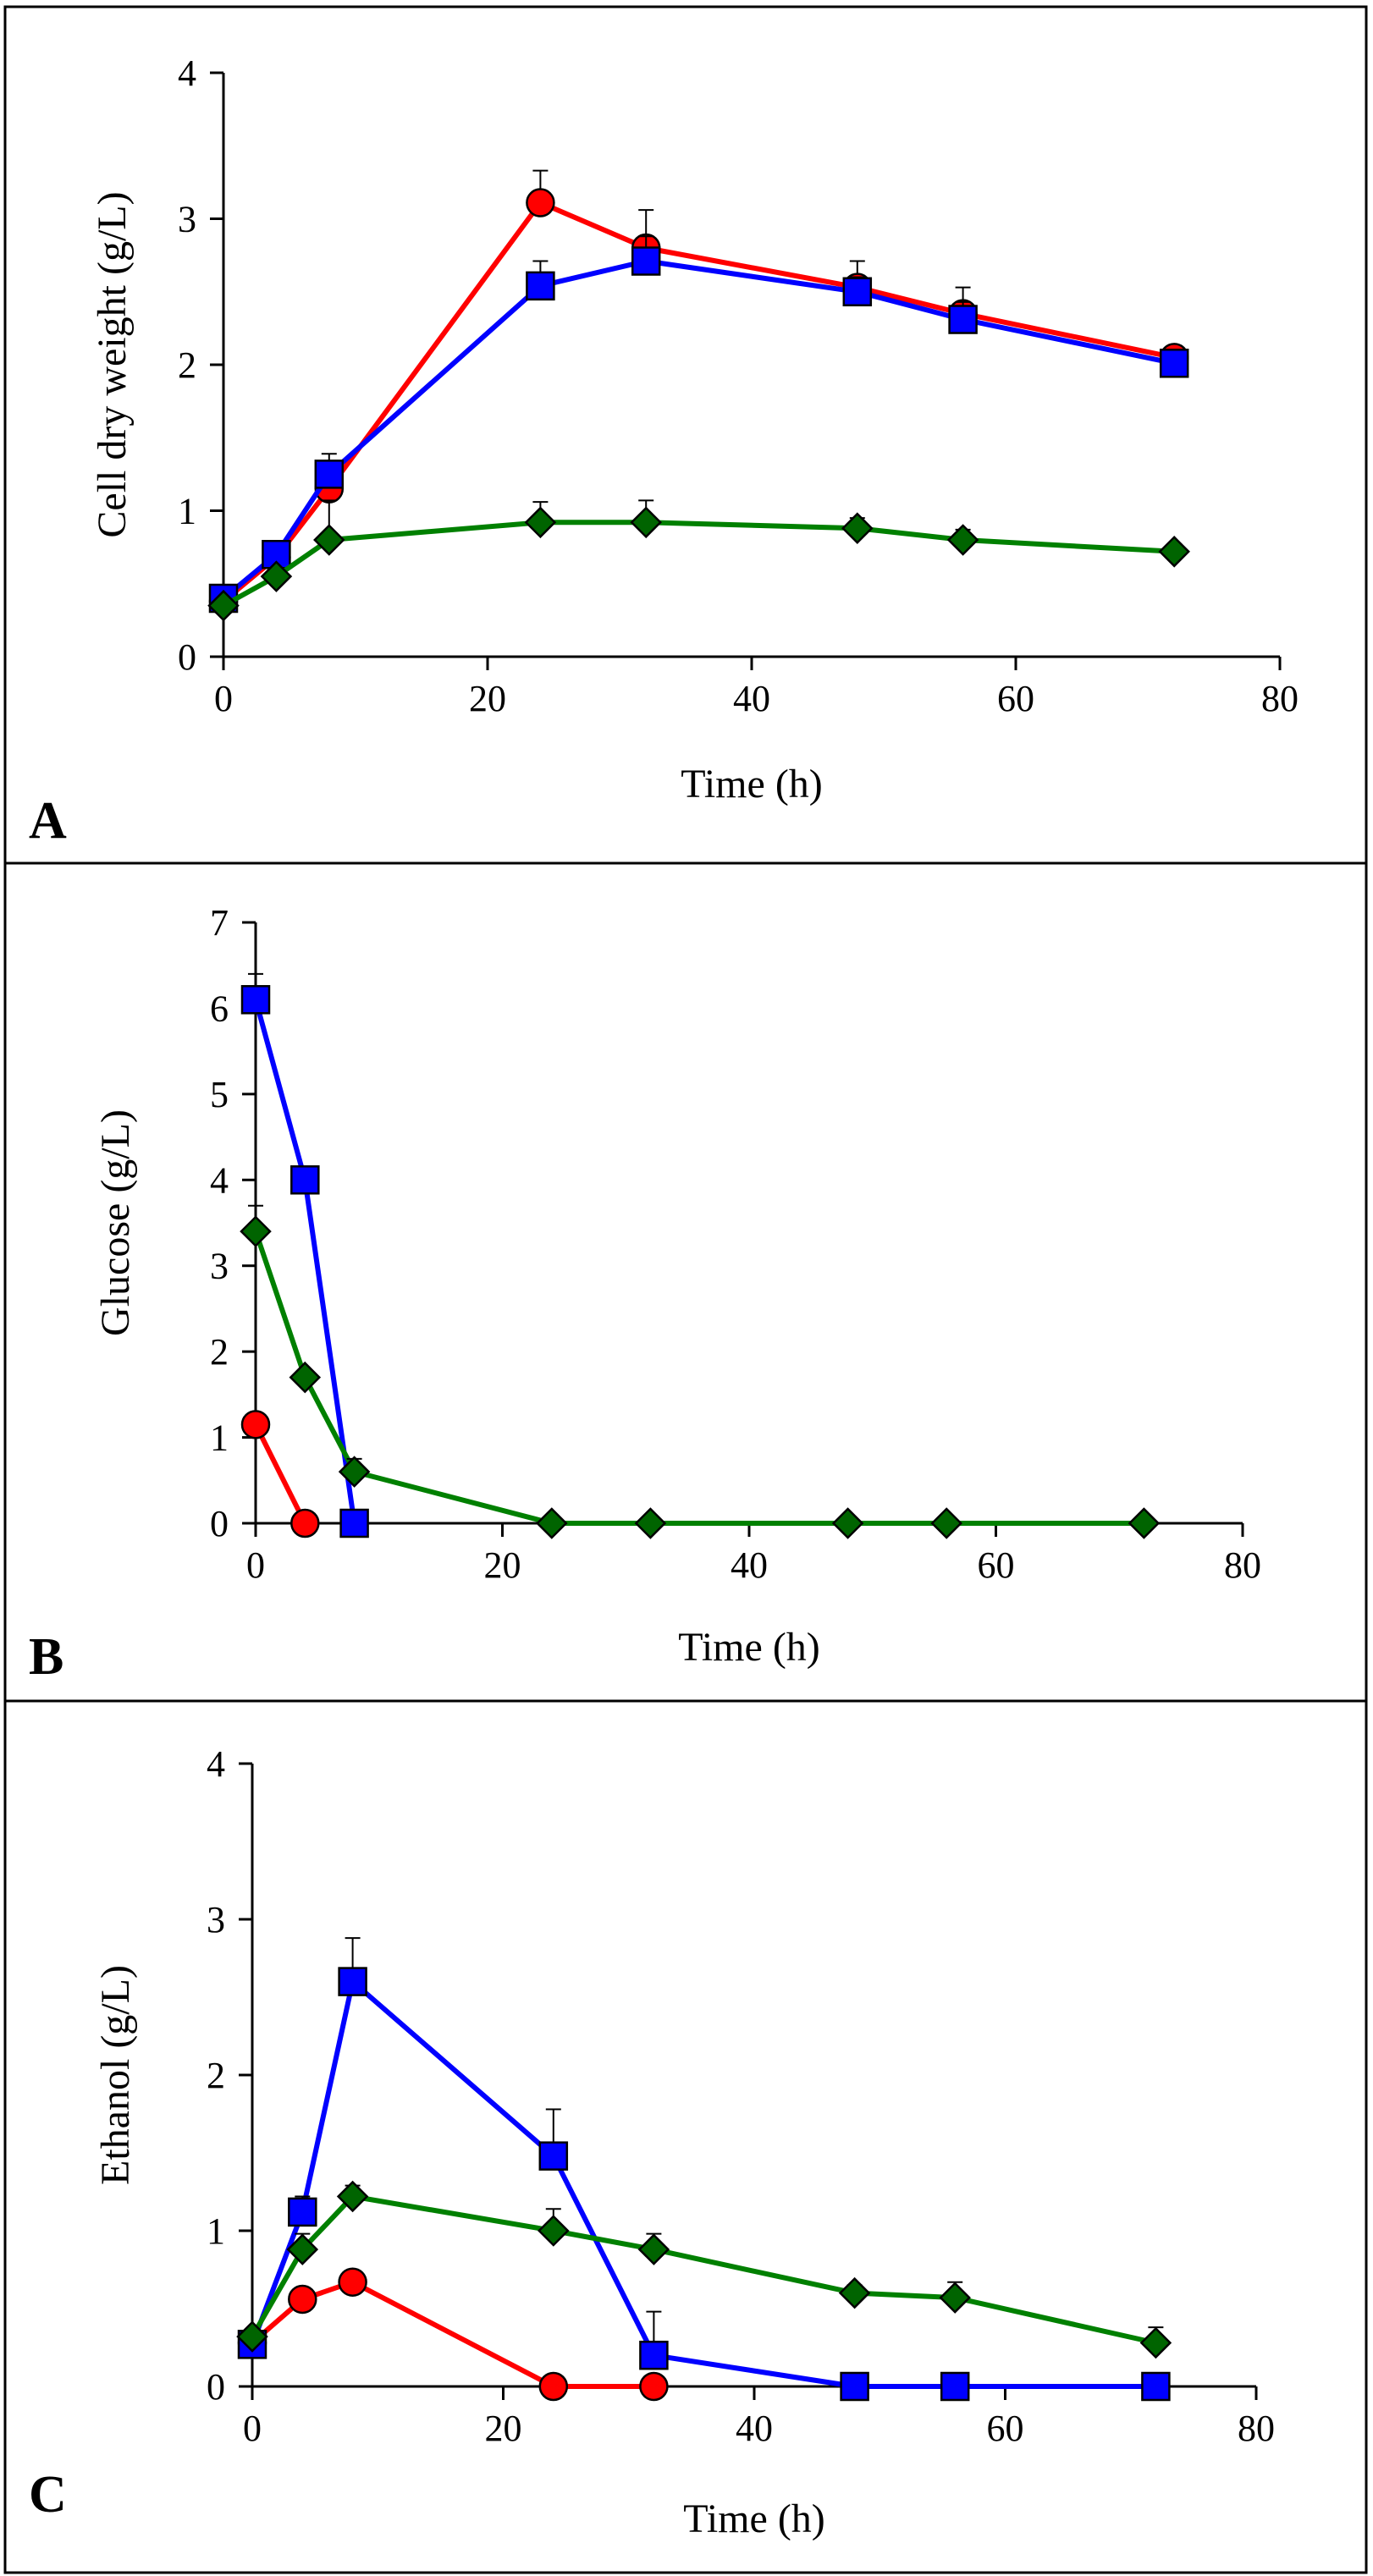 This screenshot has width=1373, height=2576. Describe the element at coordinates (220, 1008) in the screenshot. I see `y-tick-label: 6` at that location.